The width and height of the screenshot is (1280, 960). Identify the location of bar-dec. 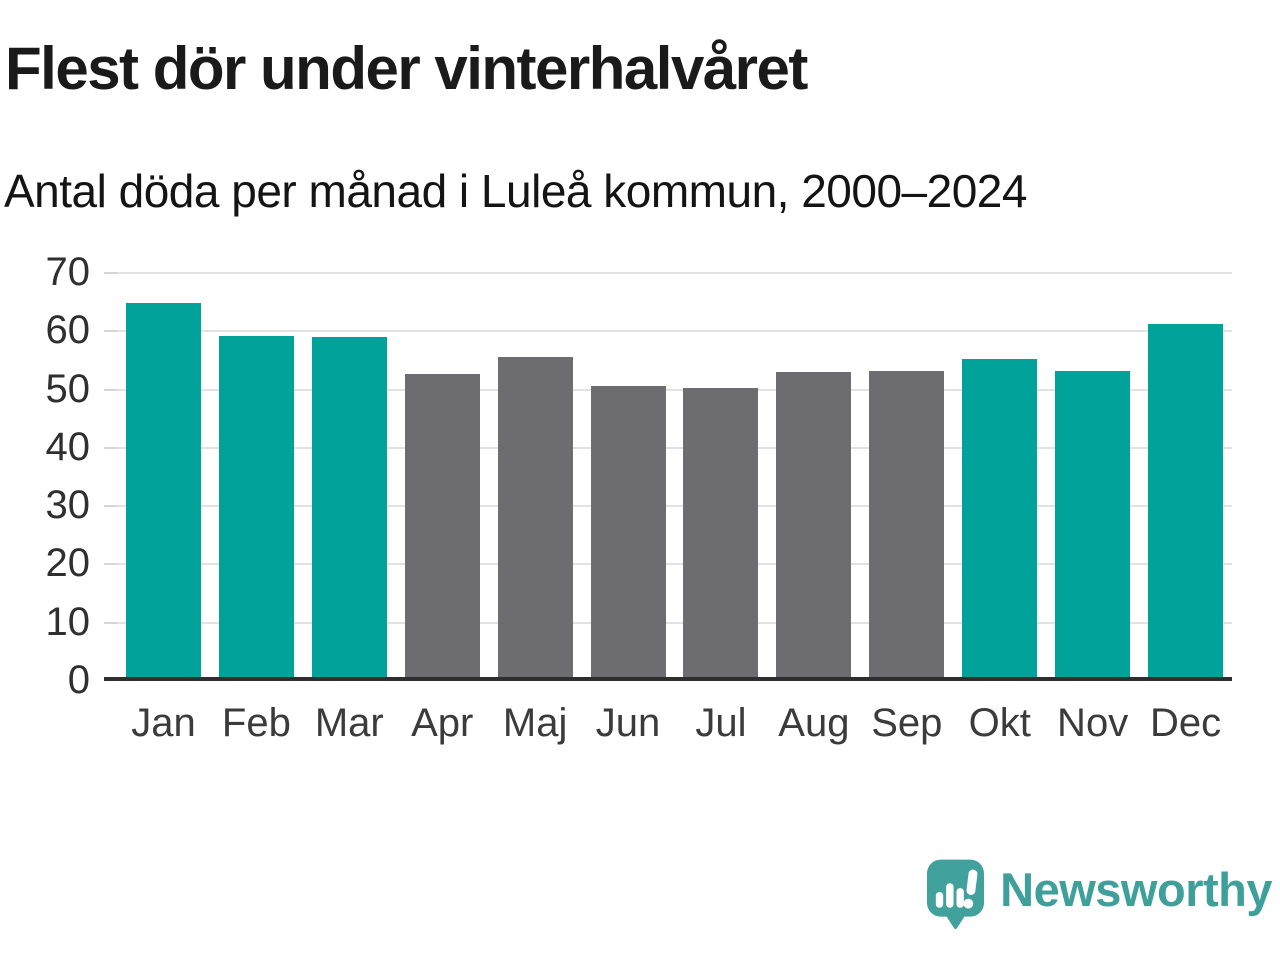
(1186, 501).